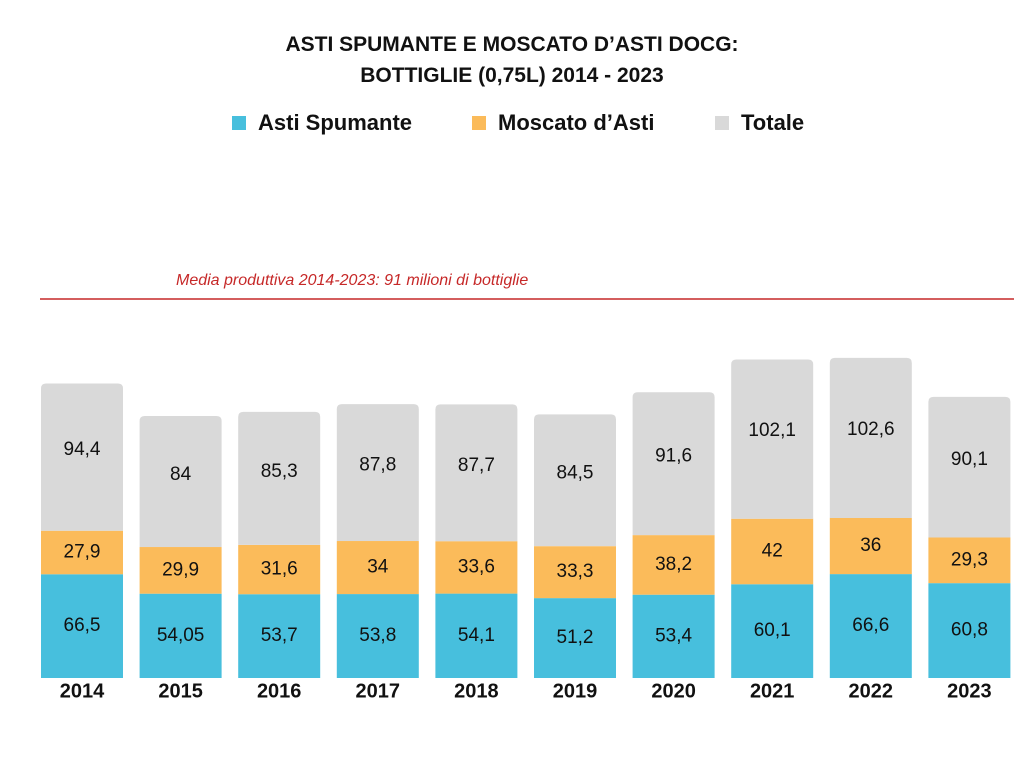 Image resolution: width=1024 pixels, height=768 pixels. I want to click on legend-item-asti-spumante: Asti Spumante, so click(322, 123).